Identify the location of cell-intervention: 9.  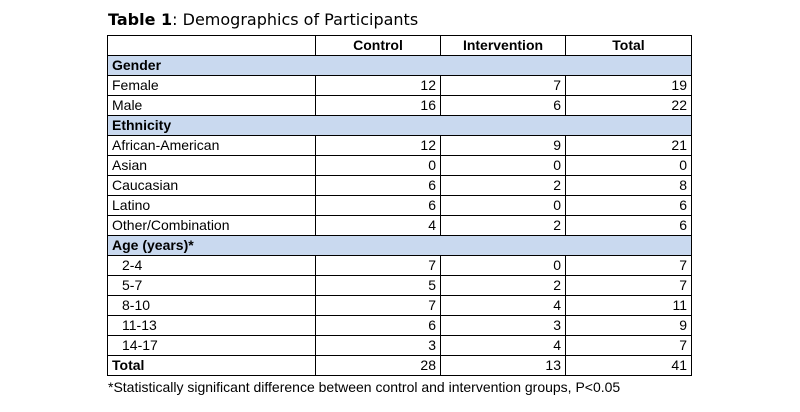
(503, 145).